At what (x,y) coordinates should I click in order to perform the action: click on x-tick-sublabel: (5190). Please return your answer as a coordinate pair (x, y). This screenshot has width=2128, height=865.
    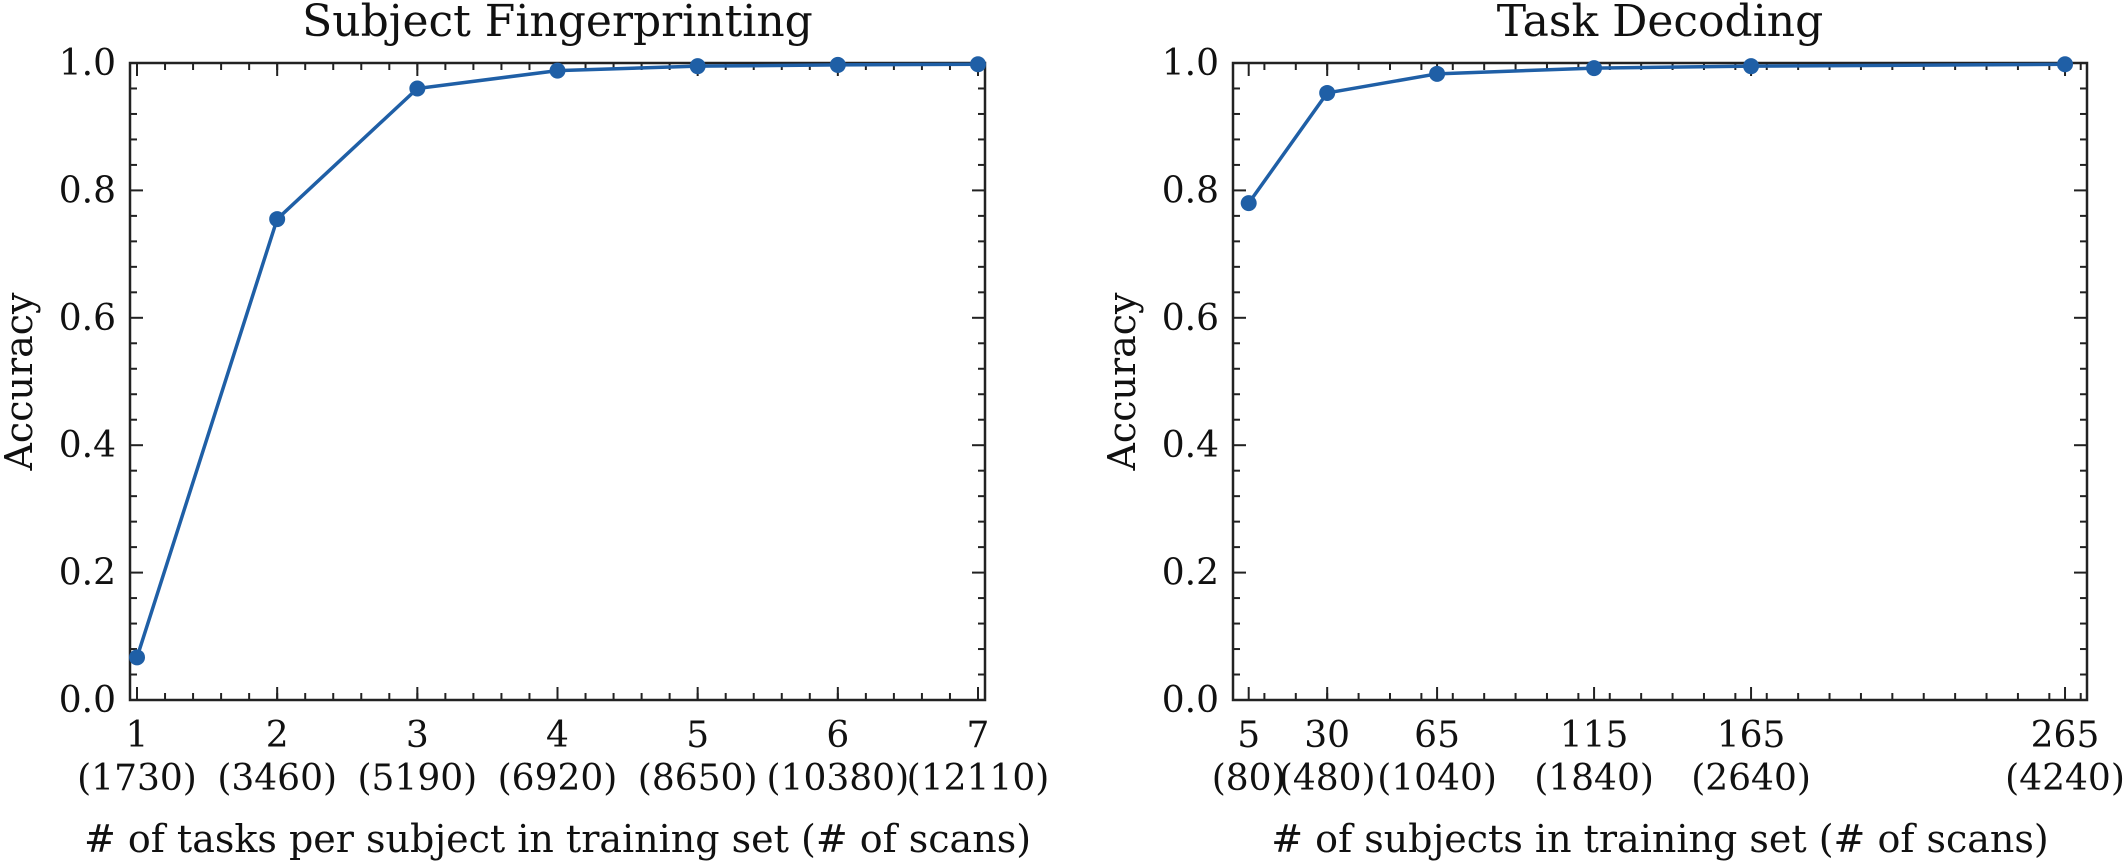
    Looking at the image, I should click on (417, 778).